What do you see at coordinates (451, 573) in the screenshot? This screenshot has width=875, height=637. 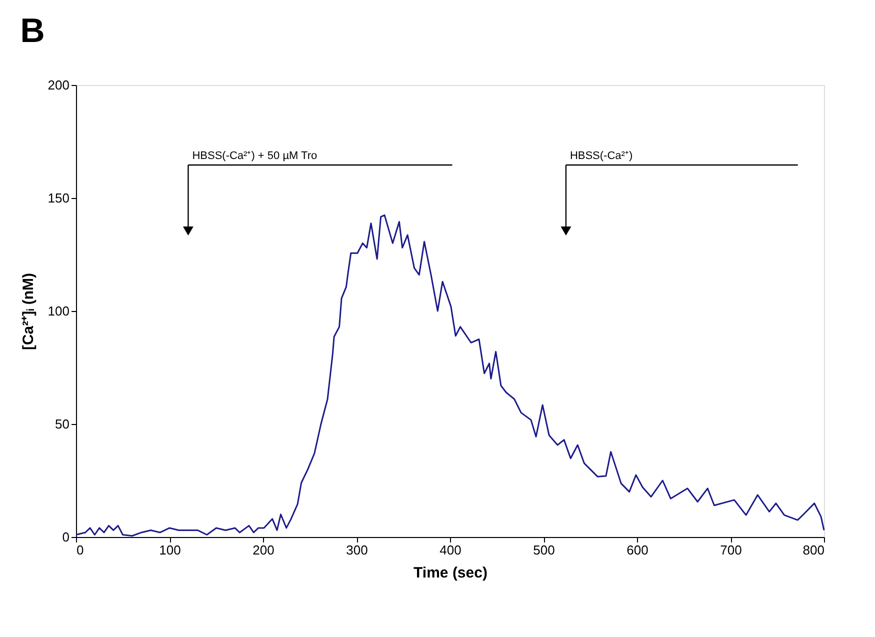 I see `x-axis-title: Time (sec)` at bounding box center [451, 573].